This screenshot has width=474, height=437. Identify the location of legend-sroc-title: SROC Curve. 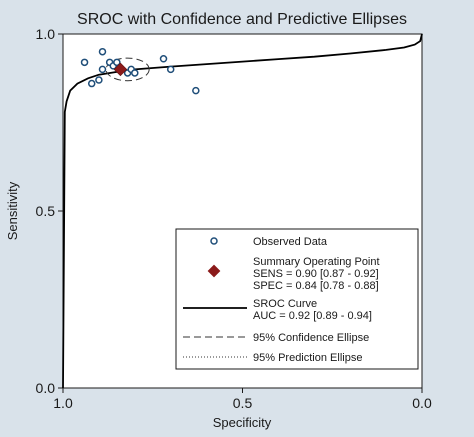
(285, 304).